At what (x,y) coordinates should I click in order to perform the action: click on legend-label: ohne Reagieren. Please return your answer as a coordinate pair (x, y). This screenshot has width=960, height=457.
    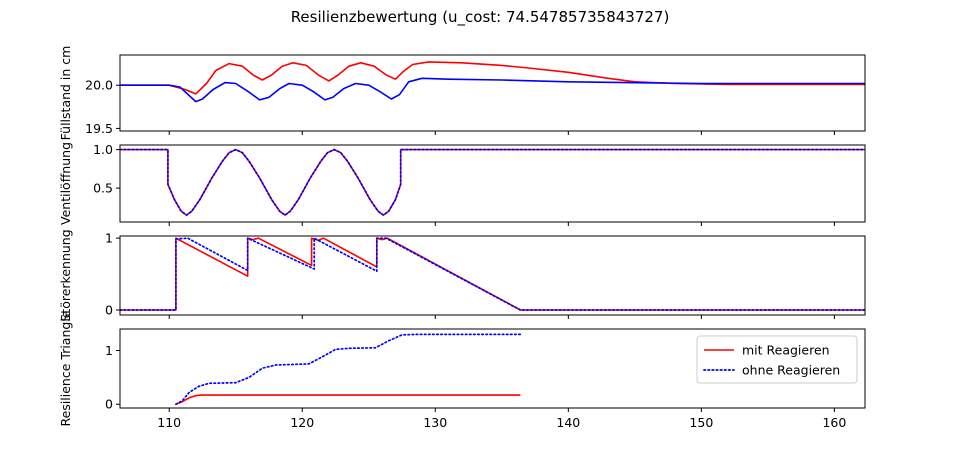
    Looking at the image, I should click on (791, 370).